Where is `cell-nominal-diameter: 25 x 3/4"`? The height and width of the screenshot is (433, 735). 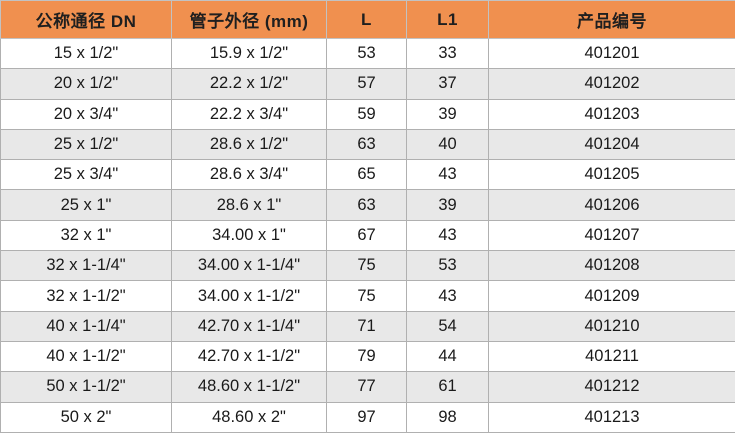
cell-nominal-diameter: 25 x 3/4" is located at coordinates (86, 175).